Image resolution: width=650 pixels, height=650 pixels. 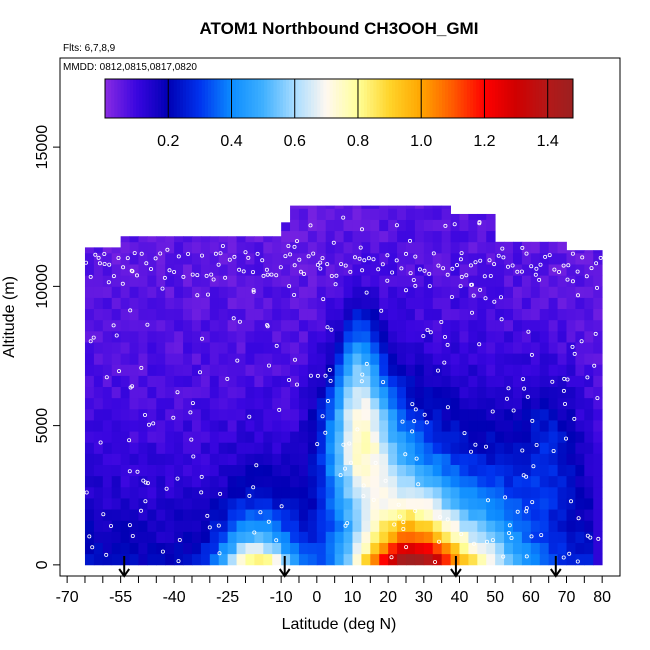 I want to click on flights-subtitle: Flts: 6,7,8,9, so click(x=89, y=48).